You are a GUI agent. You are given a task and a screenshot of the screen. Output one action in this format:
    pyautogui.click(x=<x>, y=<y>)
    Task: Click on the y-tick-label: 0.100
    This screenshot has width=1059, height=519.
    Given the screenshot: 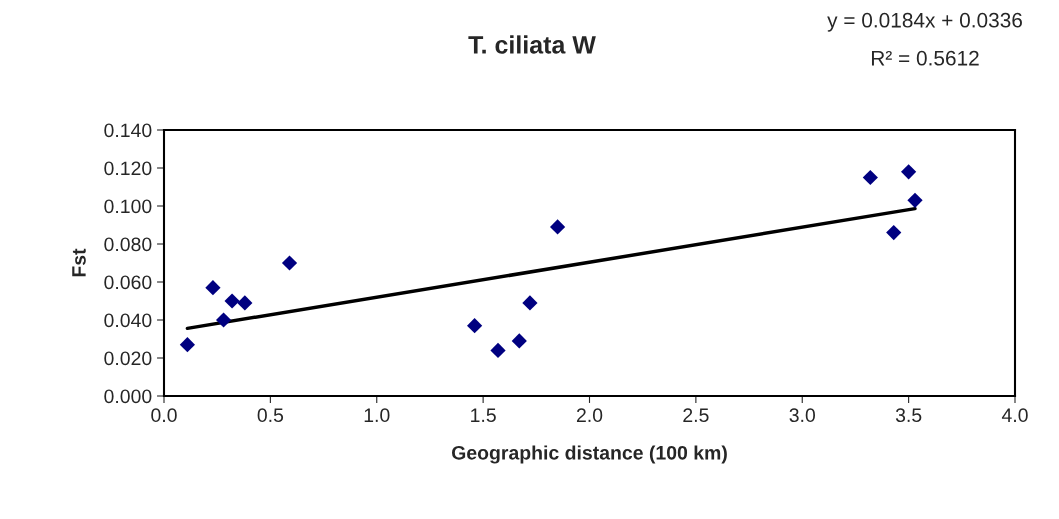 What is the action you would take?
    pyautogui.click(x=128, y=206)
    